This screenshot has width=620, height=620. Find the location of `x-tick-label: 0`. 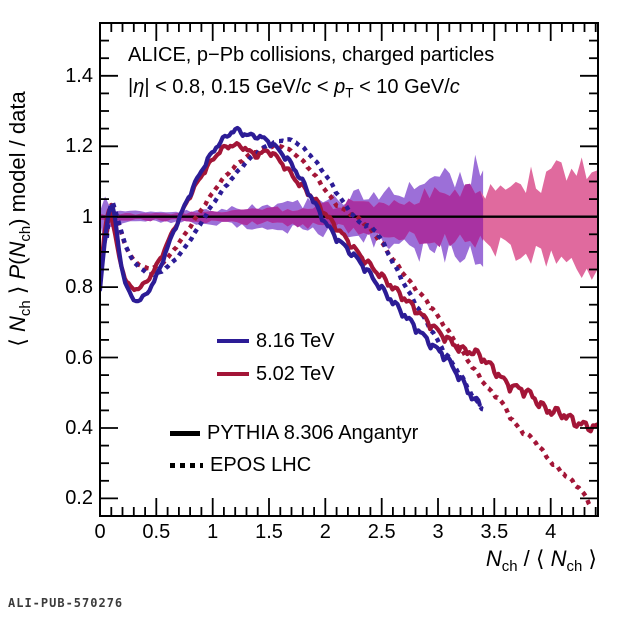

x-tick-label: 0 is located at coordinates (100, 532).